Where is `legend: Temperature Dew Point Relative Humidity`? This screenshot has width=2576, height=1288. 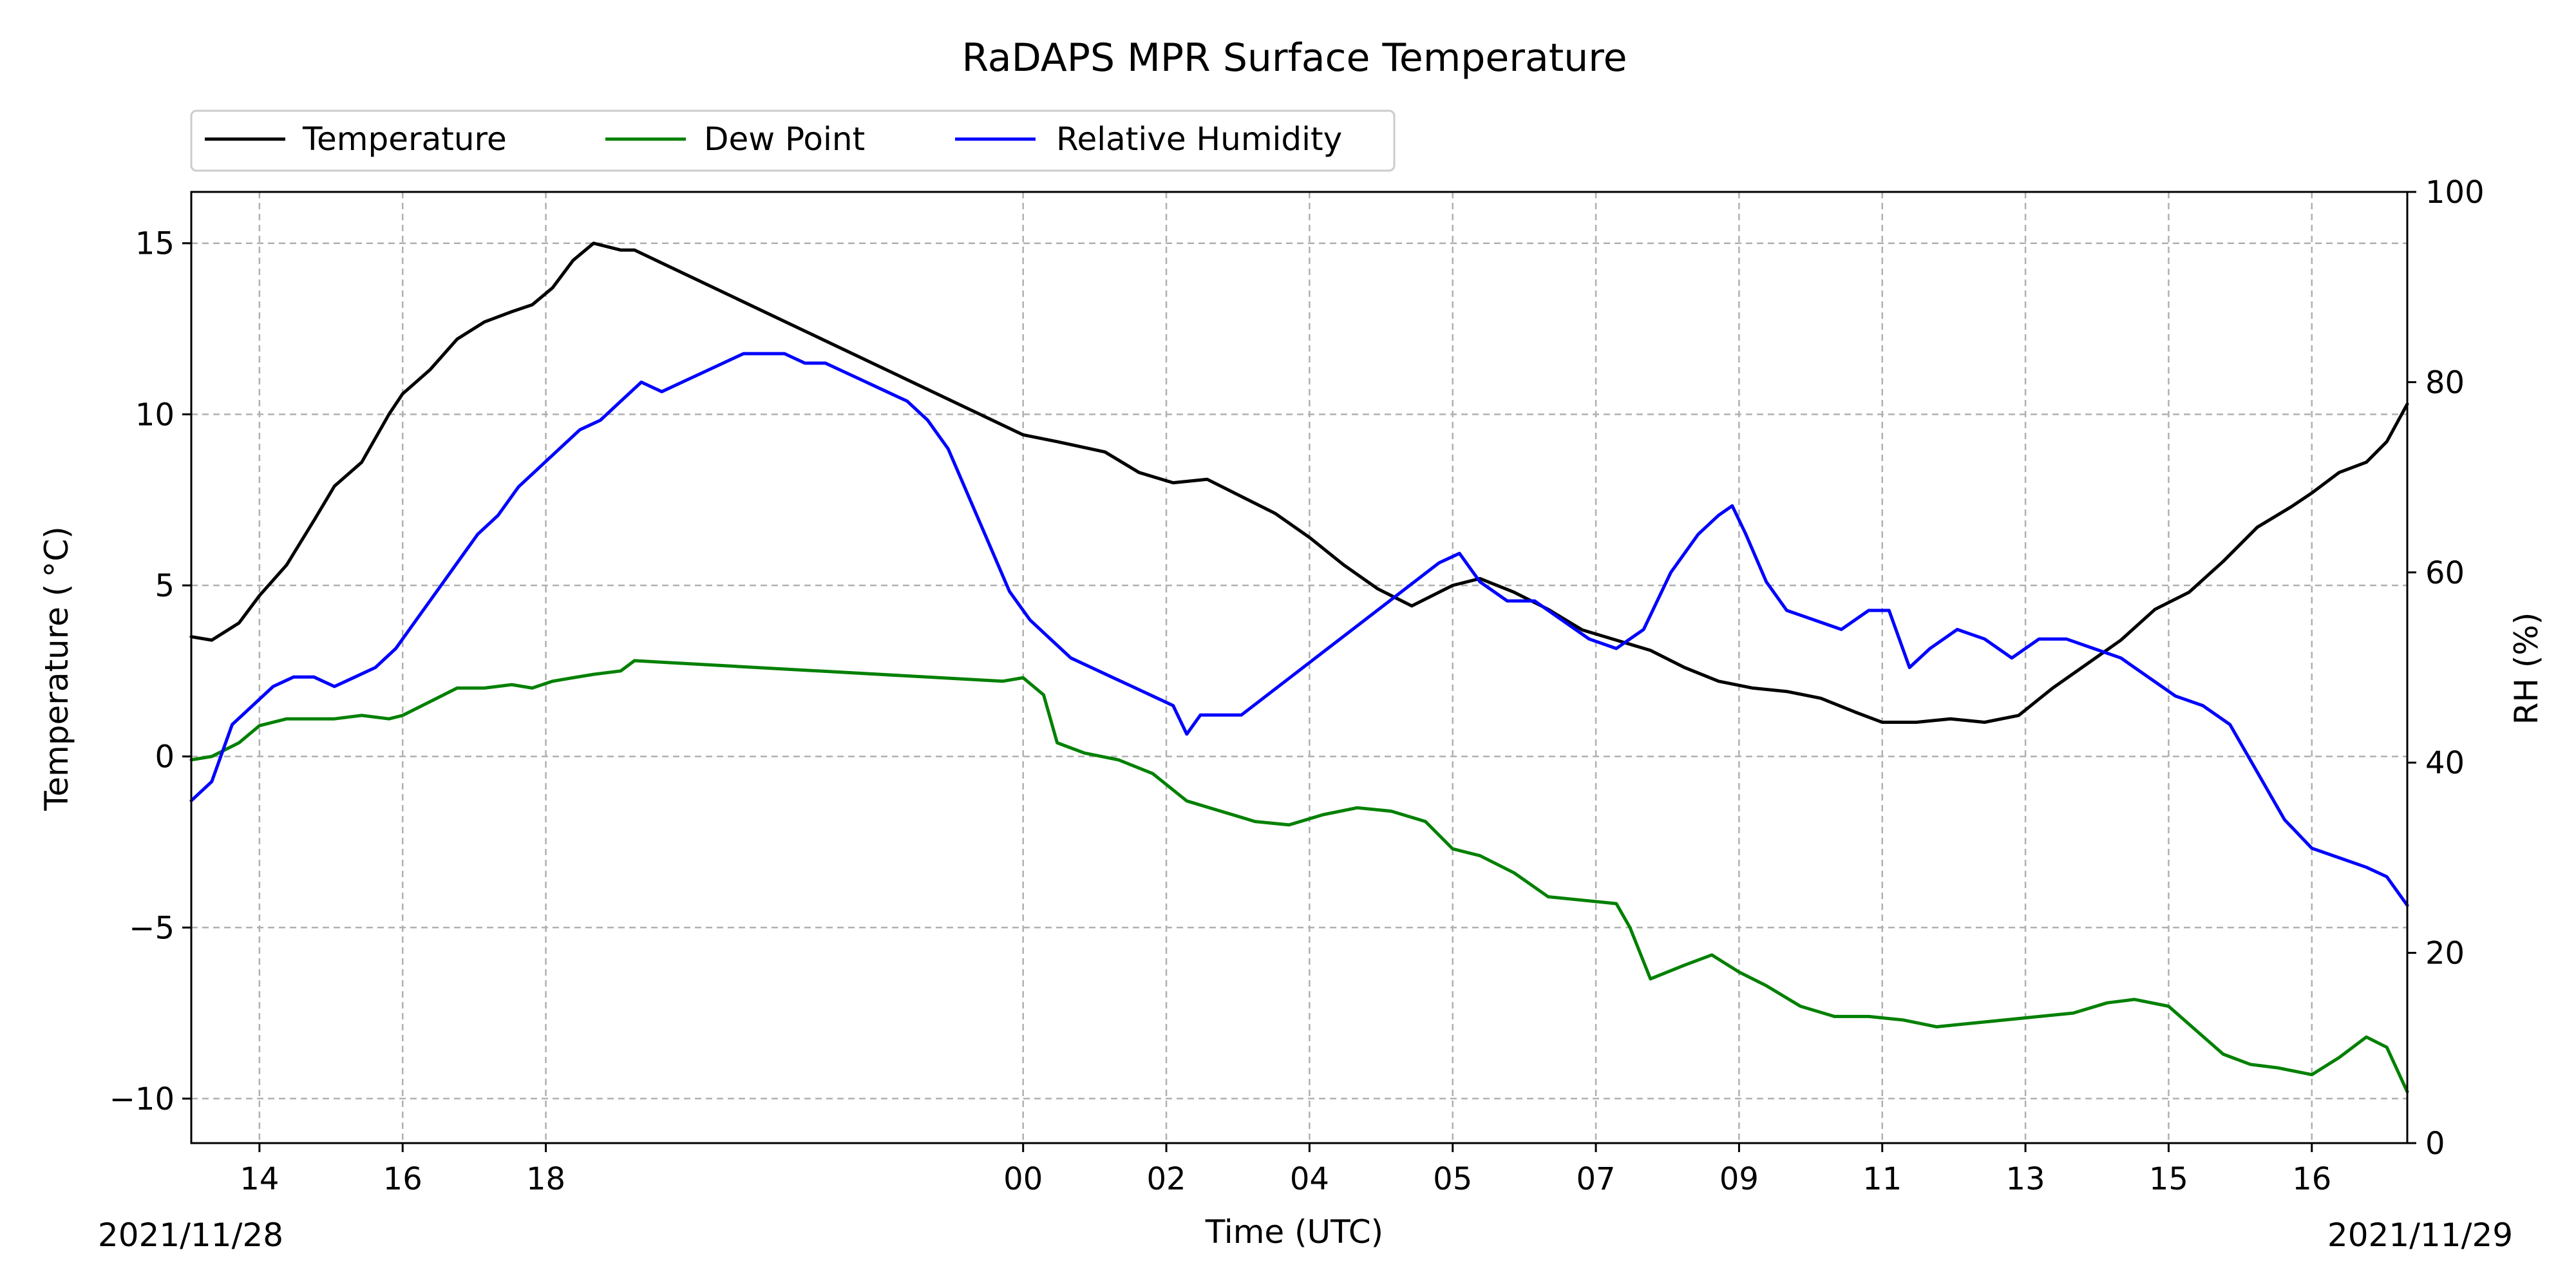 legend: Temperature Dew Point Relative Humidity is located at coordinates (793, 140).